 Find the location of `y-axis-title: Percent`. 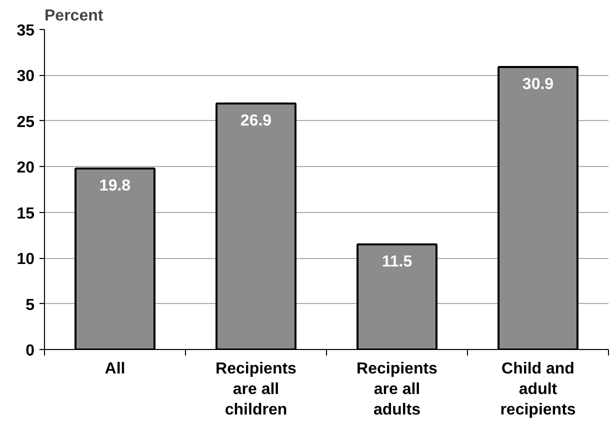

y-axis-title: Percent is located at coordinates (74, 16).